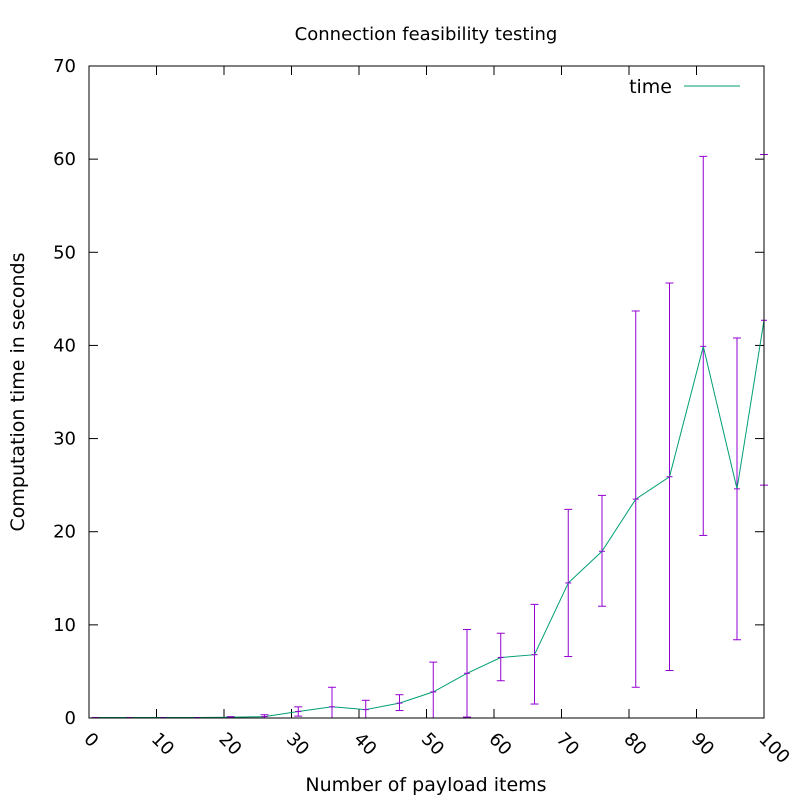 This screenshot has width=800, height=800. Describe the element at coordinates (70, 718) in the screenshot. I see `y-tick-label: 0` at that location.